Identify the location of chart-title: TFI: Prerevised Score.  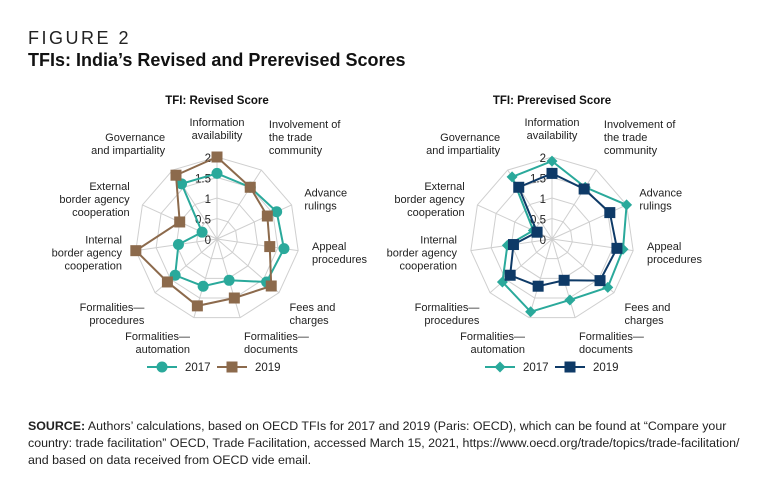
(552, 101).